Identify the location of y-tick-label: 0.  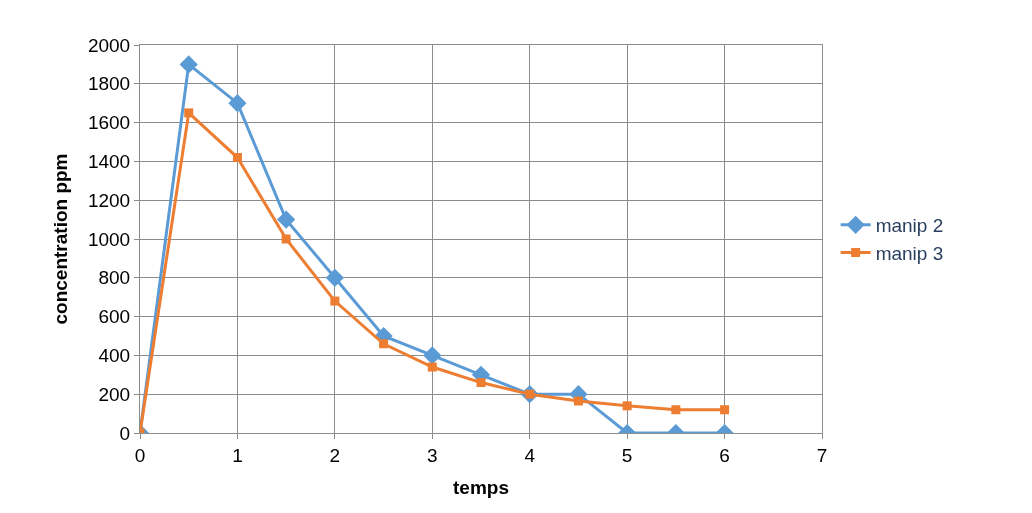
(125, 433).